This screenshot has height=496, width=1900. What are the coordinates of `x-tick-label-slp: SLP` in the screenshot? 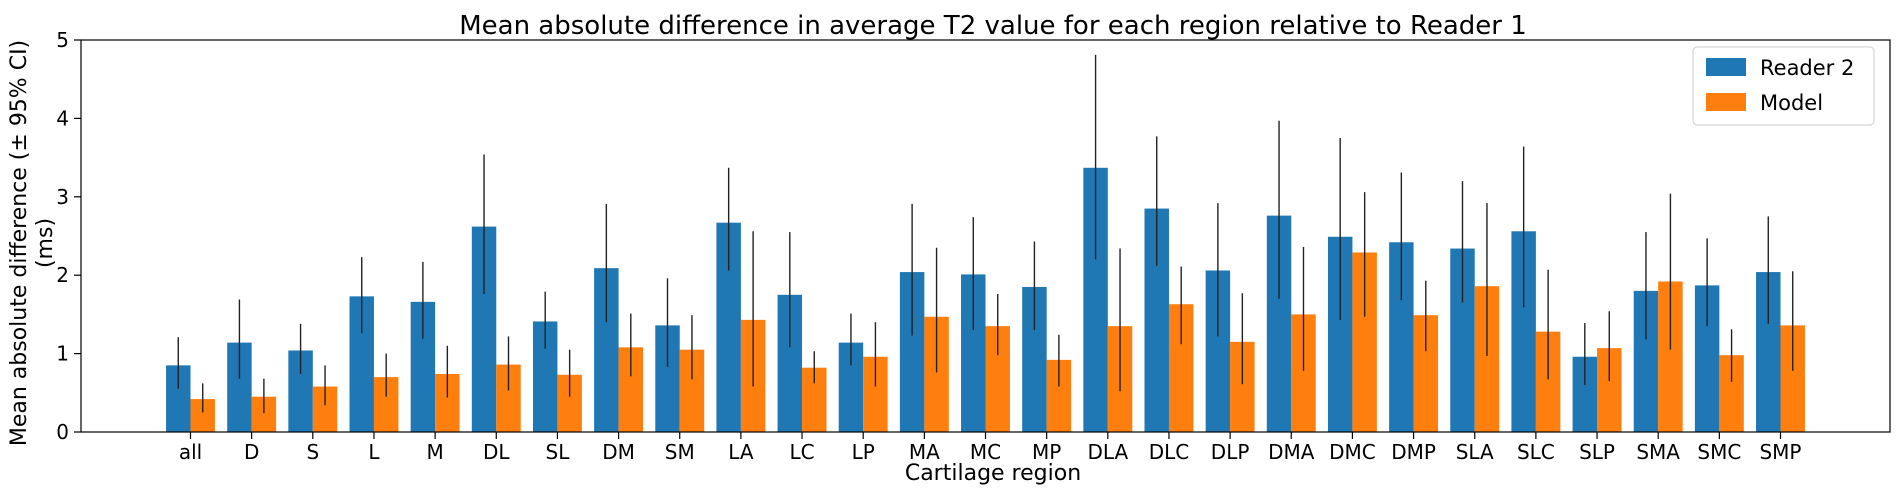 It's located at (1597, 452).